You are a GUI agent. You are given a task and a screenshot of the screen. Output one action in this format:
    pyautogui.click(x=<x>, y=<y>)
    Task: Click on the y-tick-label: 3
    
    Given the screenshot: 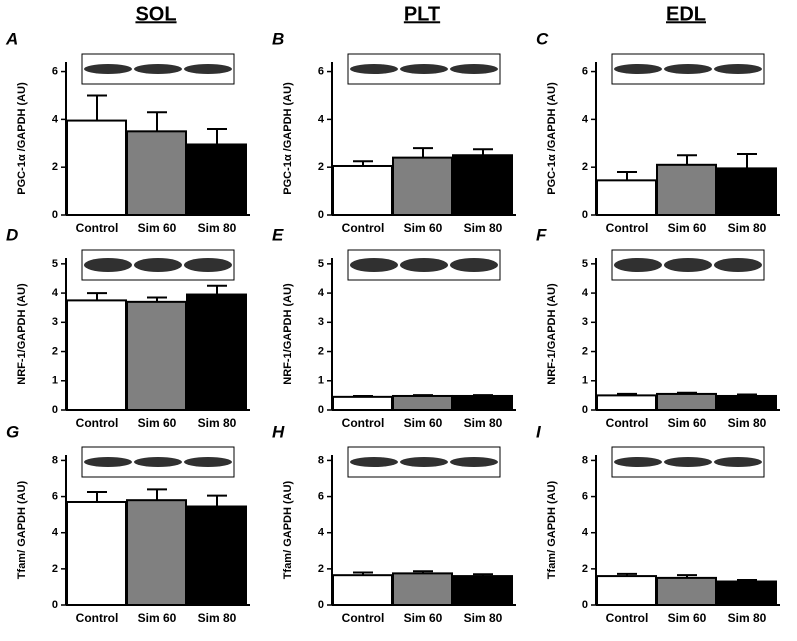 What is the action you would take?
    pyautogui.click(x=321, y=322)
    